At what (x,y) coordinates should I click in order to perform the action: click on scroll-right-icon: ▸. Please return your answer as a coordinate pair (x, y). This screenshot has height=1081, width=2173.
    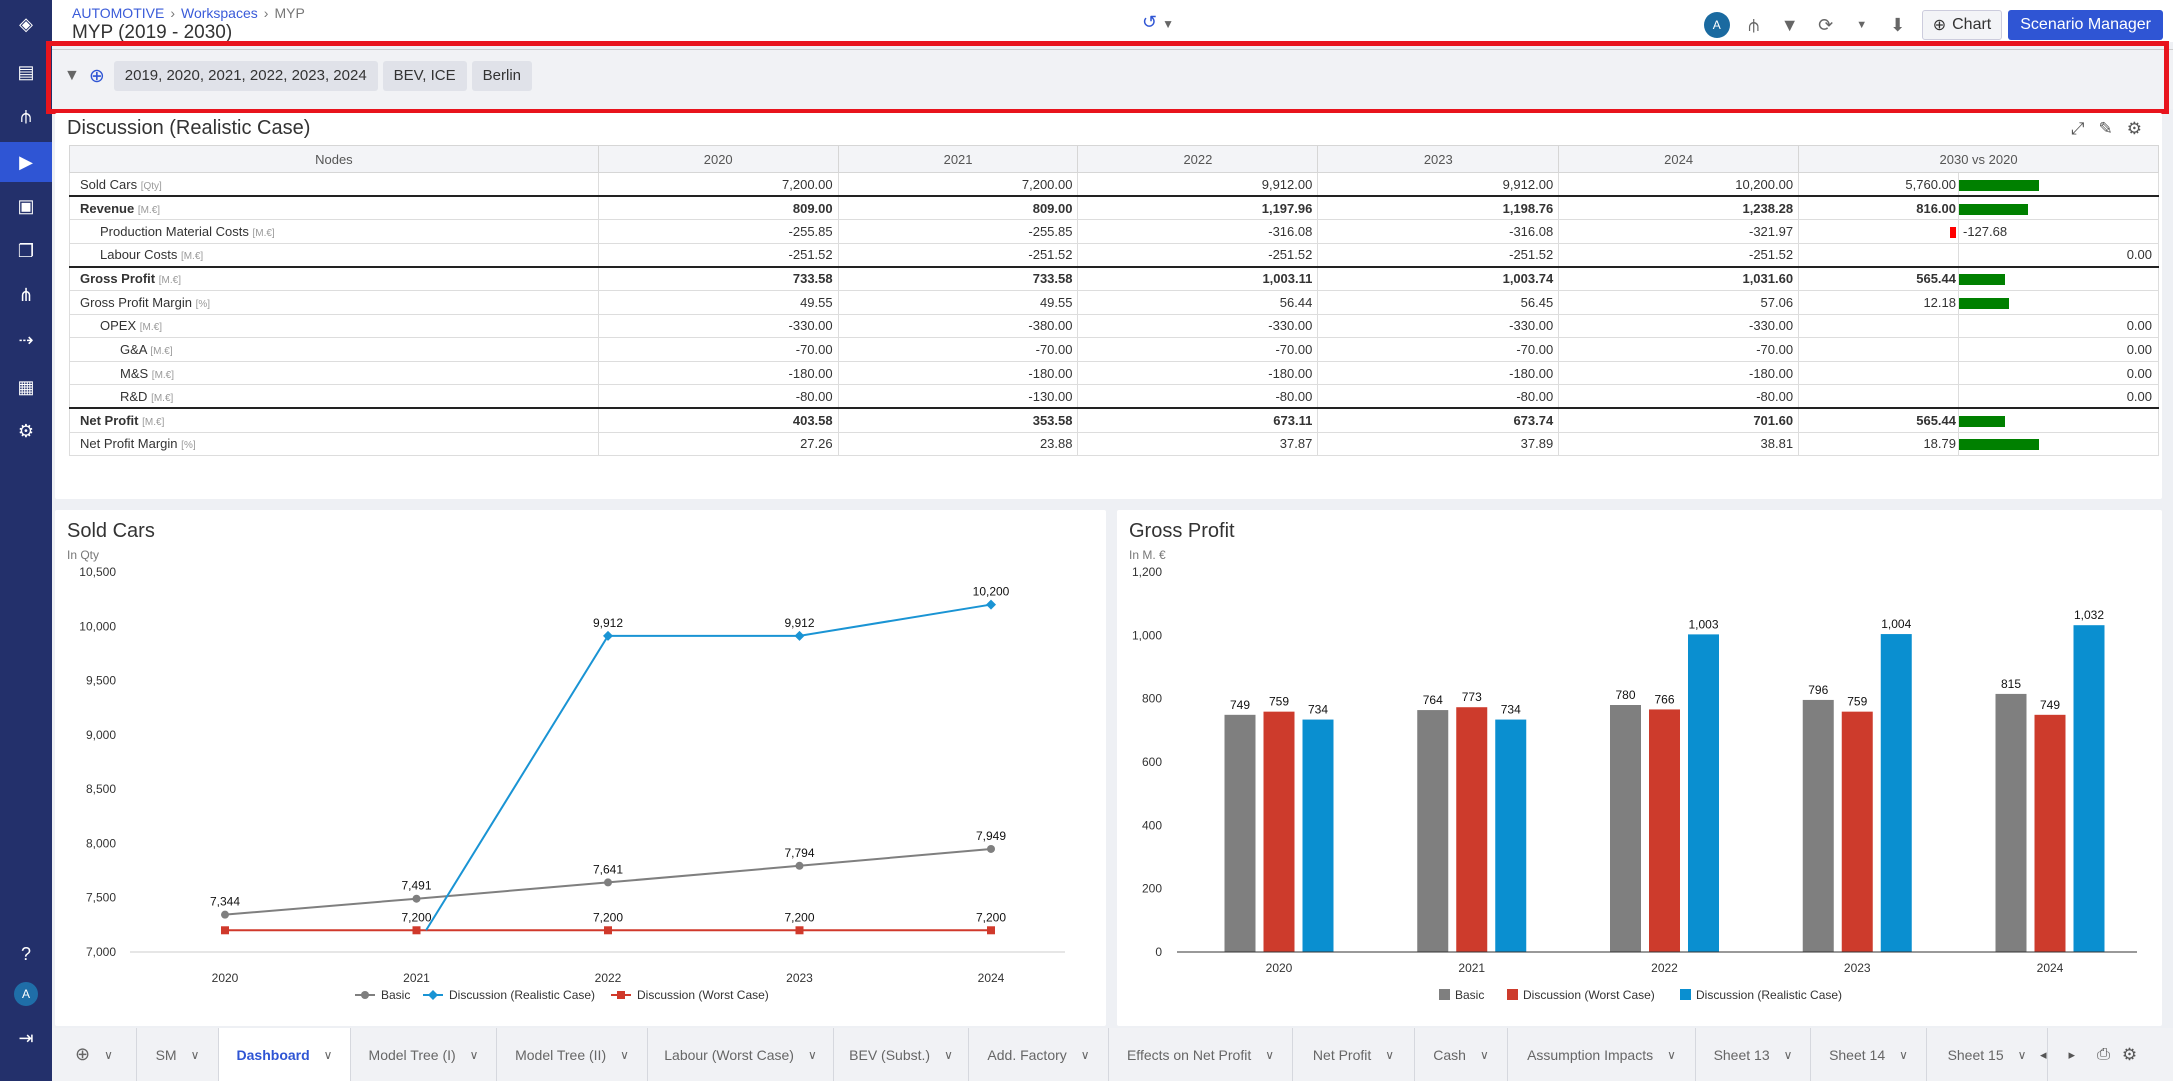
    Looking at the image, I should click on (2072, 1054).